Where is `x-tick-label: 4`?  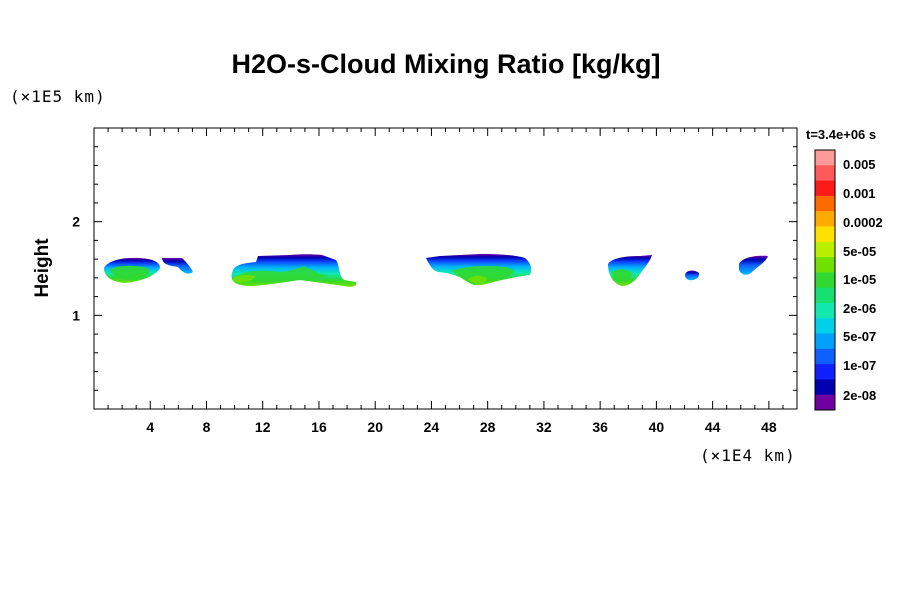
x-tick-label: 4 is located at coordinates (150, 427).